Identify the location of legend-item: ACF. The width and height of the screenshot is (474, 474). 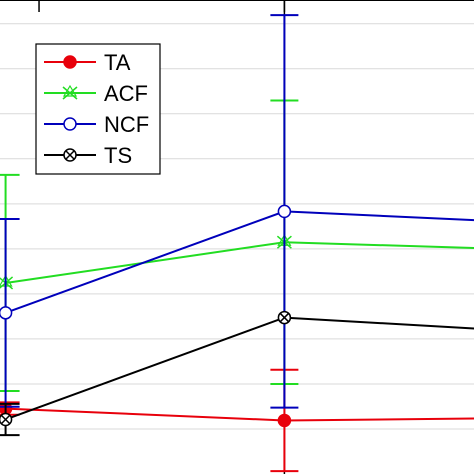
(96, 93).